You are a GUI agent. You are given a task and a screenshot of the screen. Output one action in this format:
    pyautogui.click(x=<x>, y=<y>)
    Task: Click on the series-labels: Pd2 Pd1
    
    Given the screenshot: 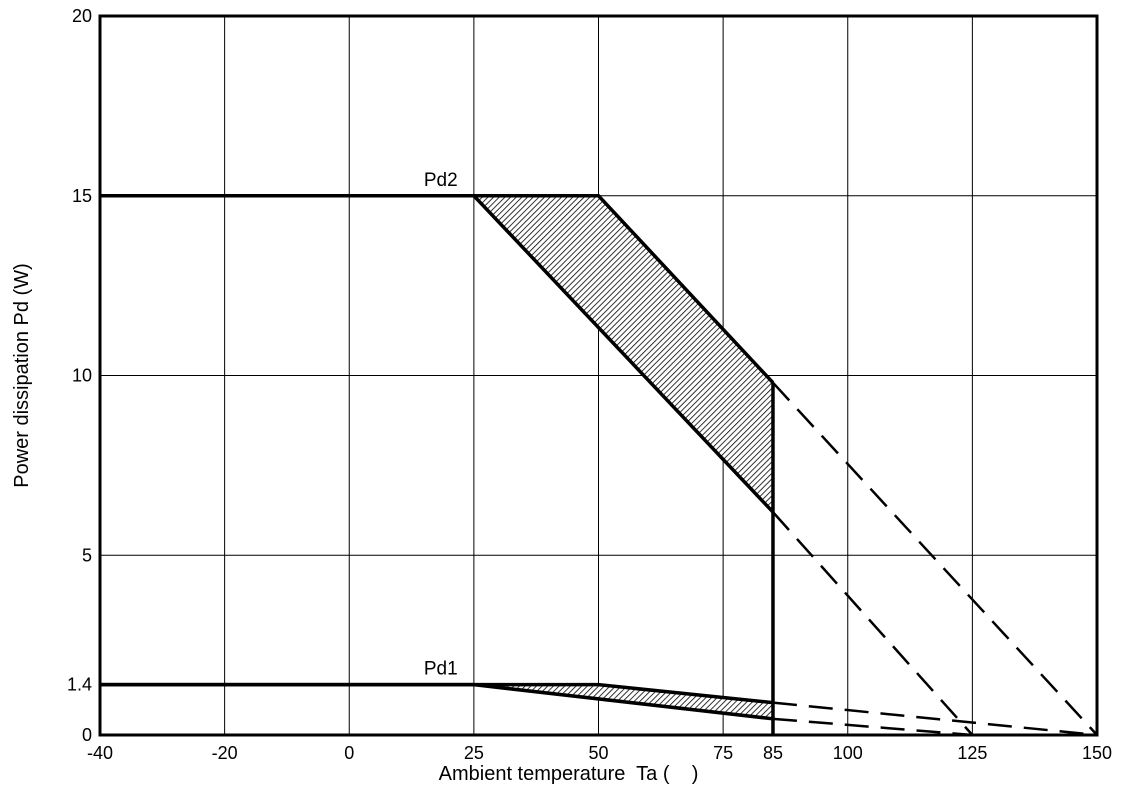 What is the action you would take?
    pyautogui.click(x=441, y=425)
    